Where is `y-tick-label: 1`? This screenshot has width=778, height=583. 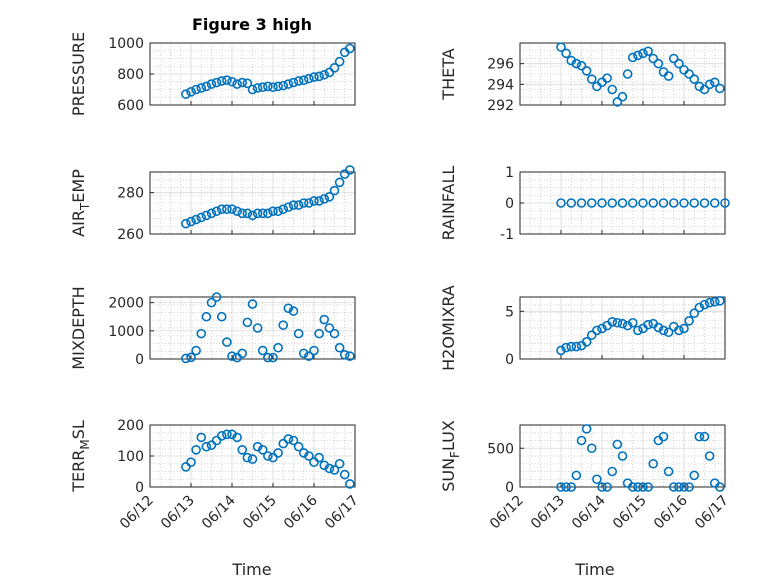
y-tick-label: 1 is located at coordinates (509, 173).